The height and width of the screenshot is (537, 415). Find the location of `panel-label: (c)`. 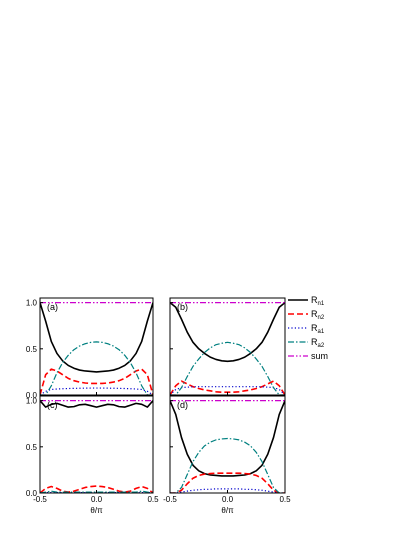

panel-label: (c) is located at coordinates (52, 405).